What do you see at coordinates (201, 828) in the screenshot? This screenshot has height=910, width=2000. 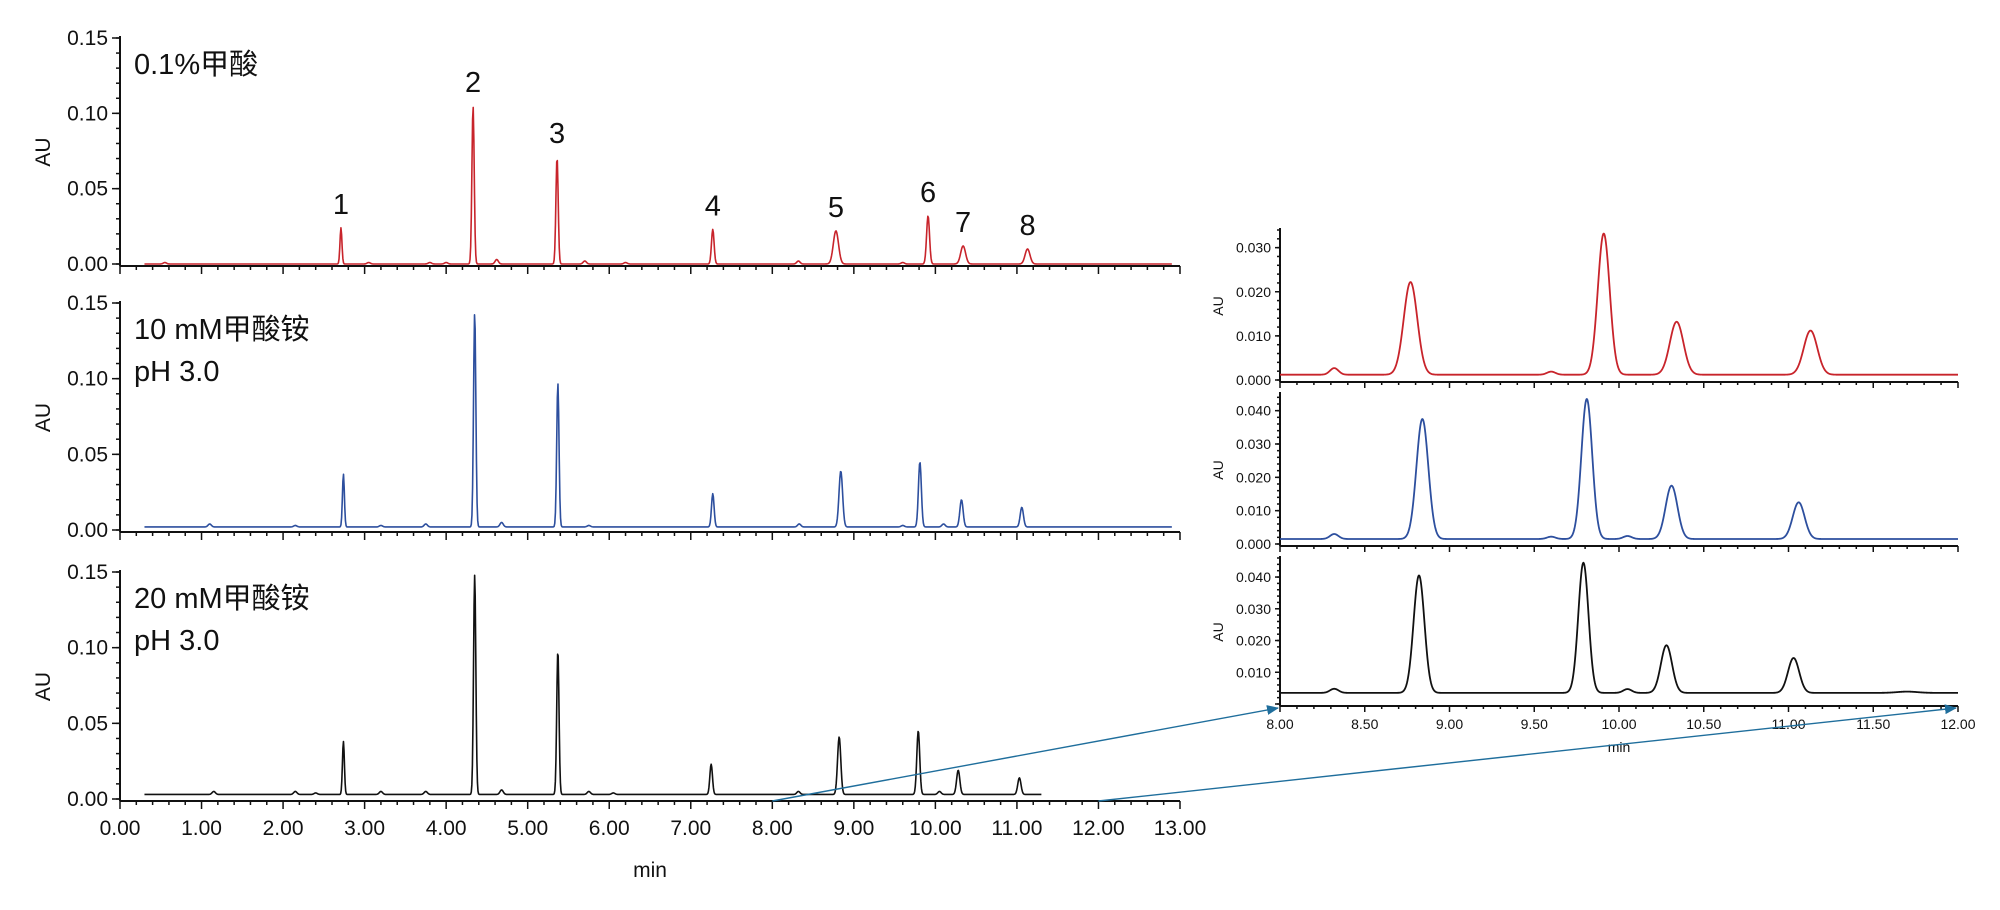 I see `x-tick-label: 1.00` at bounding box center [201, 828].